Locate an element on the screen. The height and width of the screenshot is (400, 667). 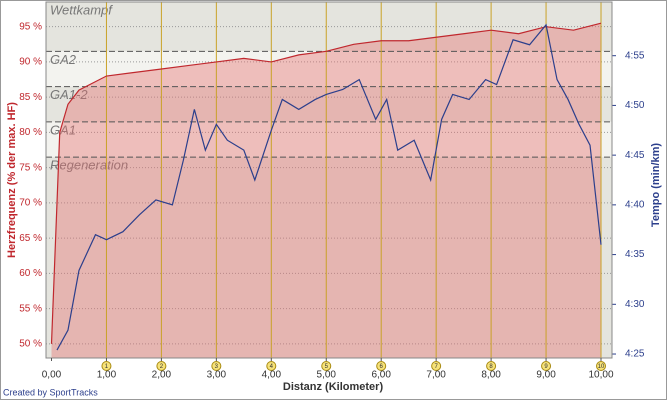
y-tick-label: 60 % is located at coordinates (30, 273).